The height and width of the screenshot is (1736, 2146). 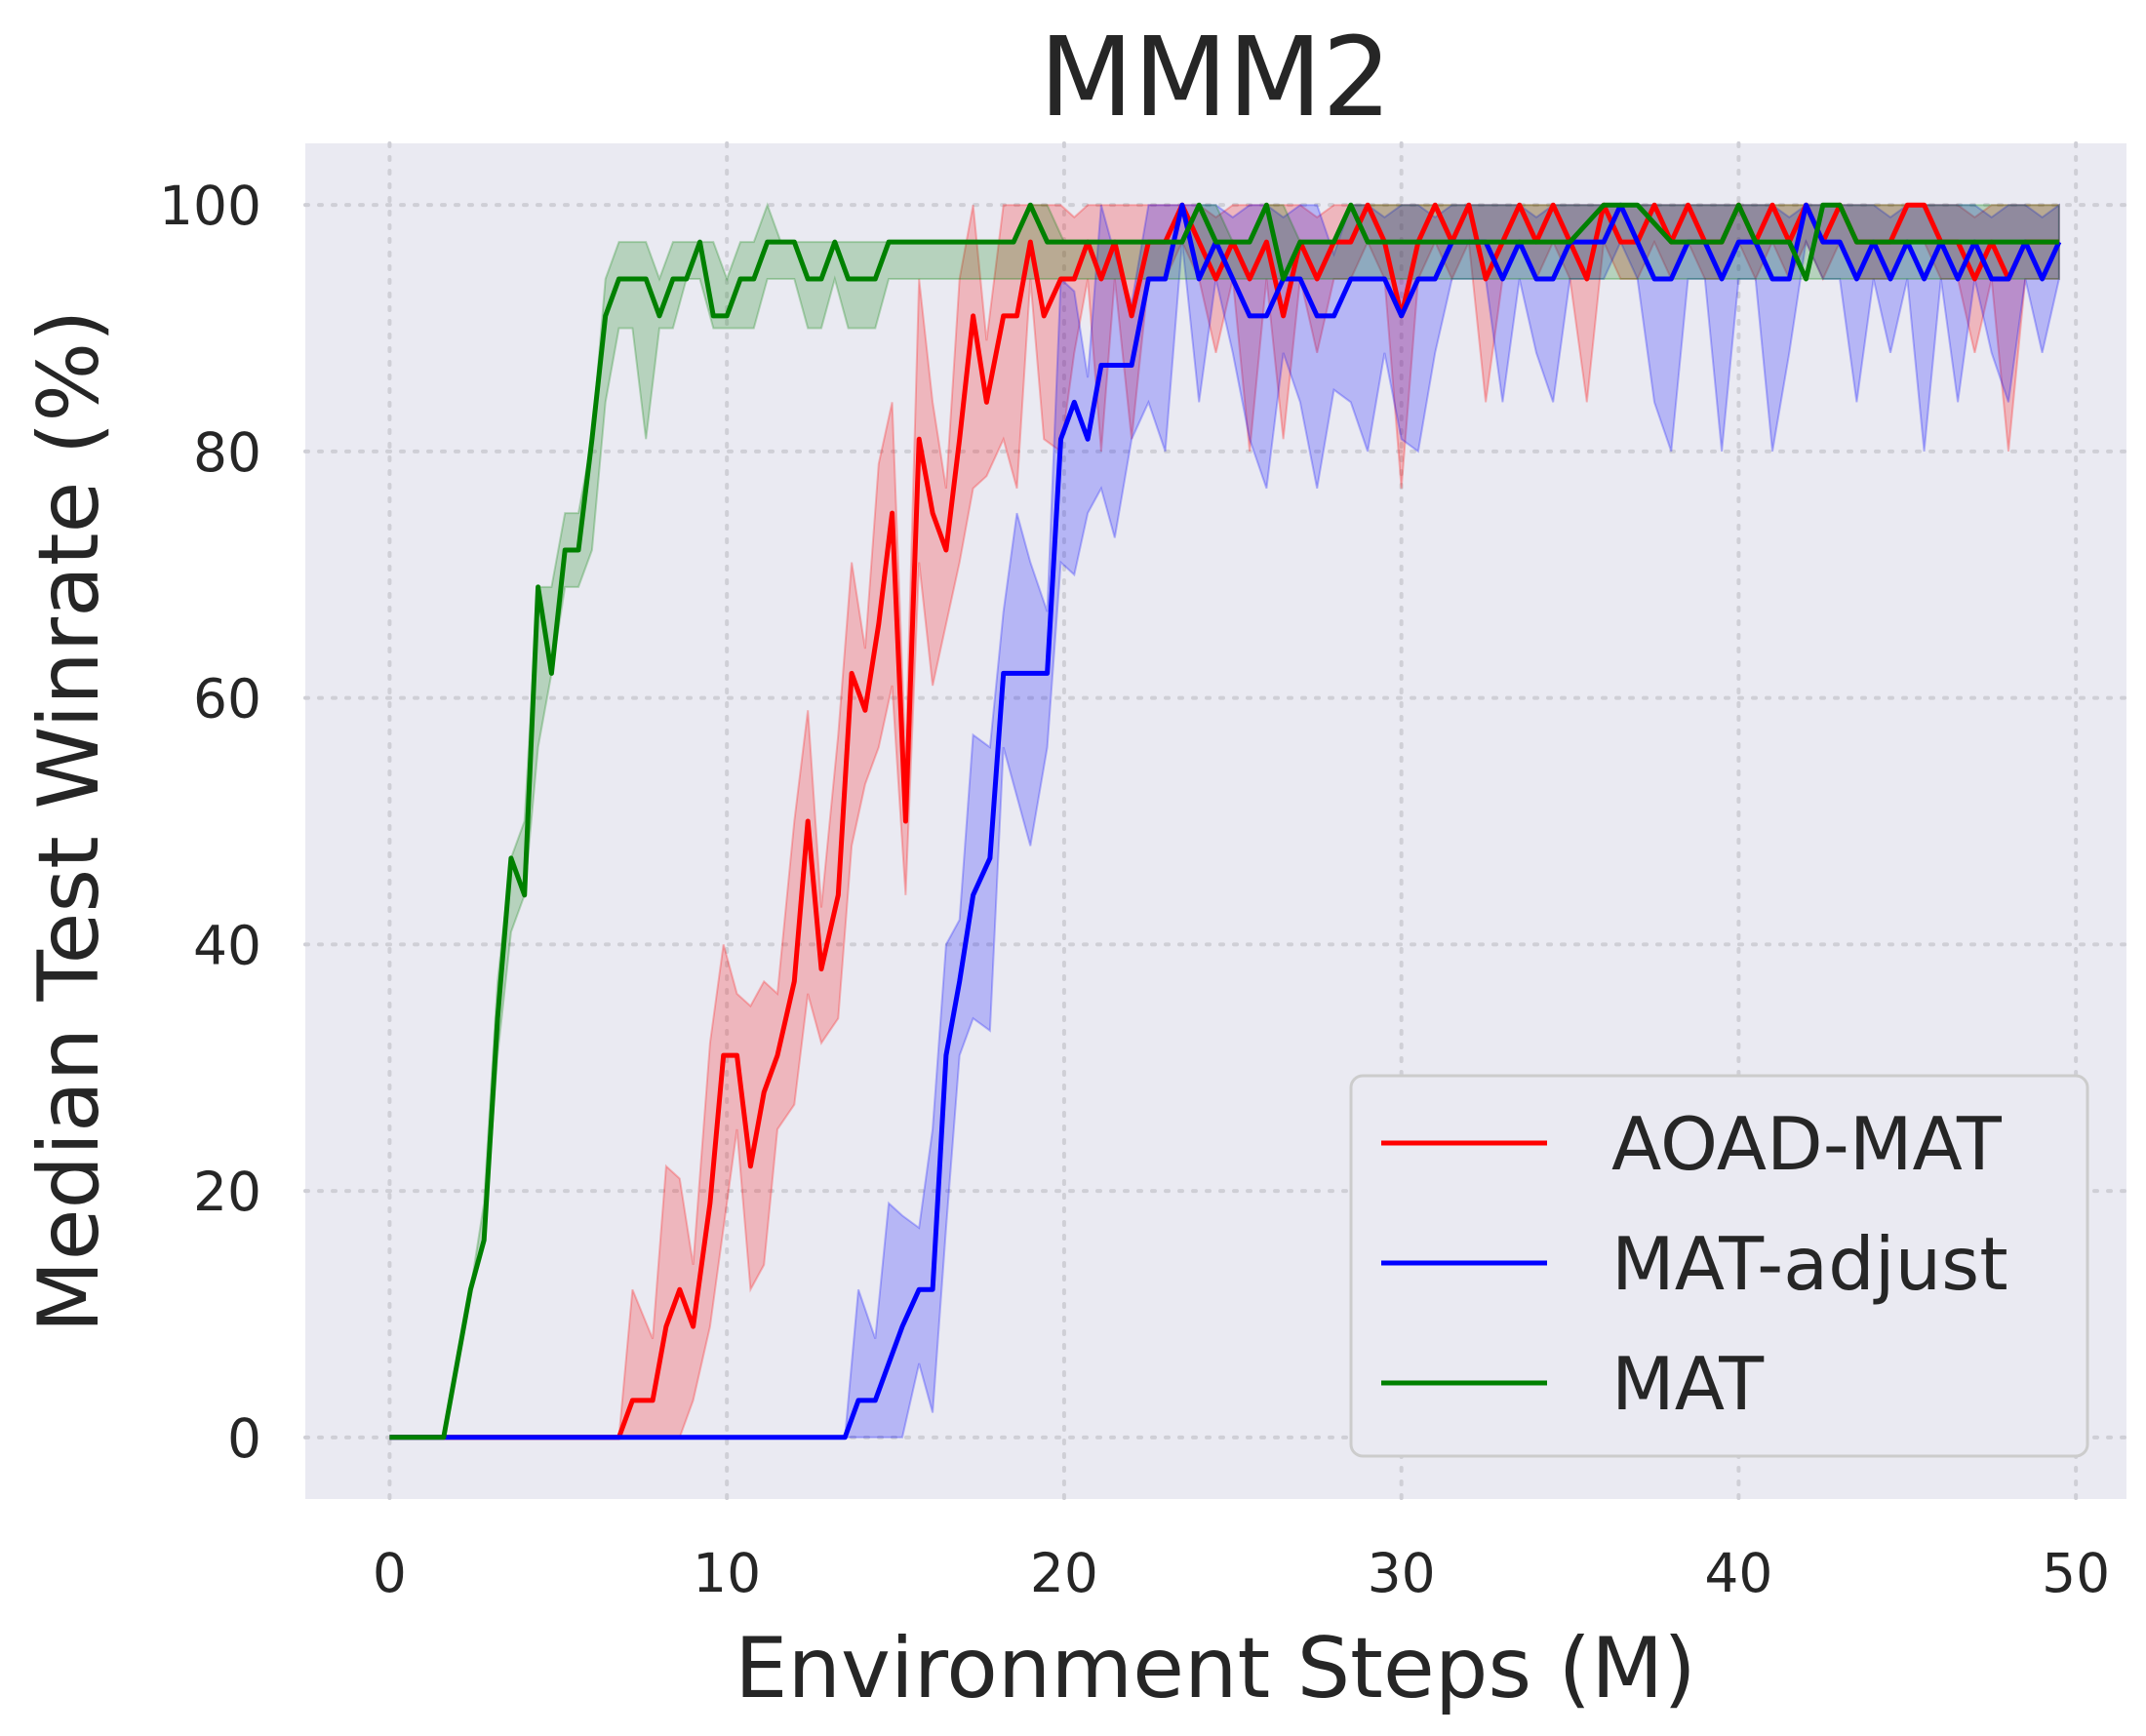 I want to click on chart-title: MMM2, so click(x=1215, y=78).